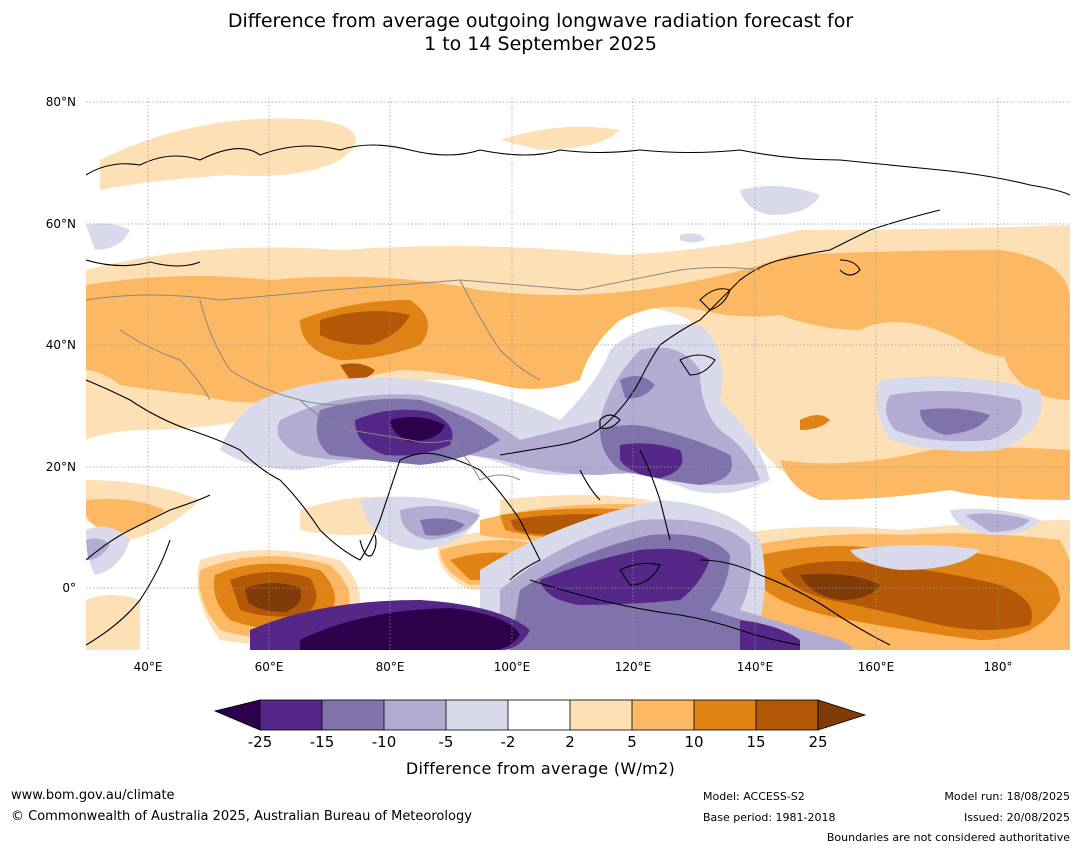 Image resolution: width=1081 pixels, height=850 pixels. I want to click on lon-label-160e: 160°E, so click(876, 667).